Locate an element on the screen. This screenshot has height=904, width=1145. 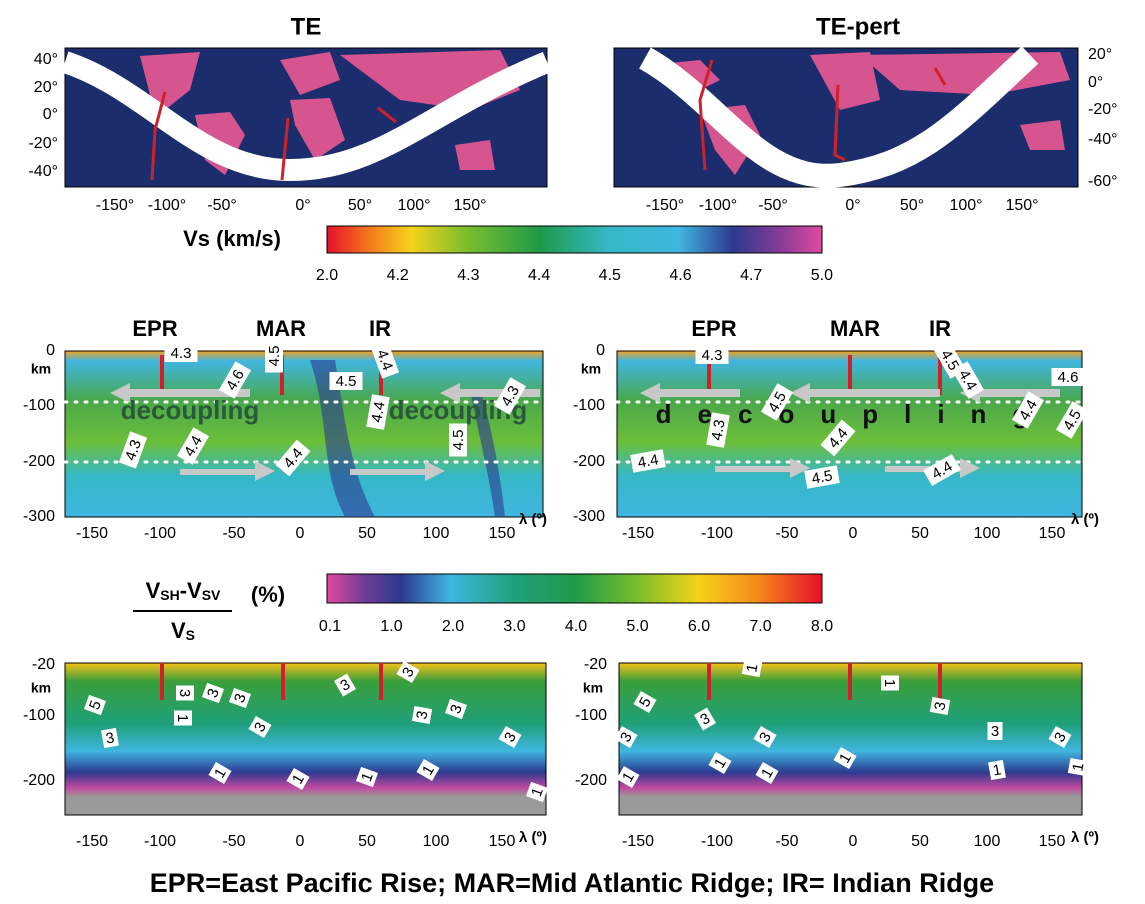
ridge-label: MAR is located at coordinates (855, 328).